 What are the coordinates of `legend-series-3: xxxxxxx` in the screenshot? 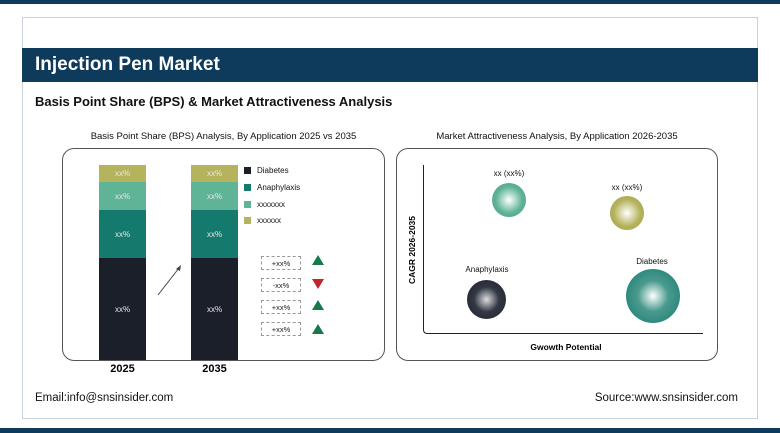 It's located at (264, 204).